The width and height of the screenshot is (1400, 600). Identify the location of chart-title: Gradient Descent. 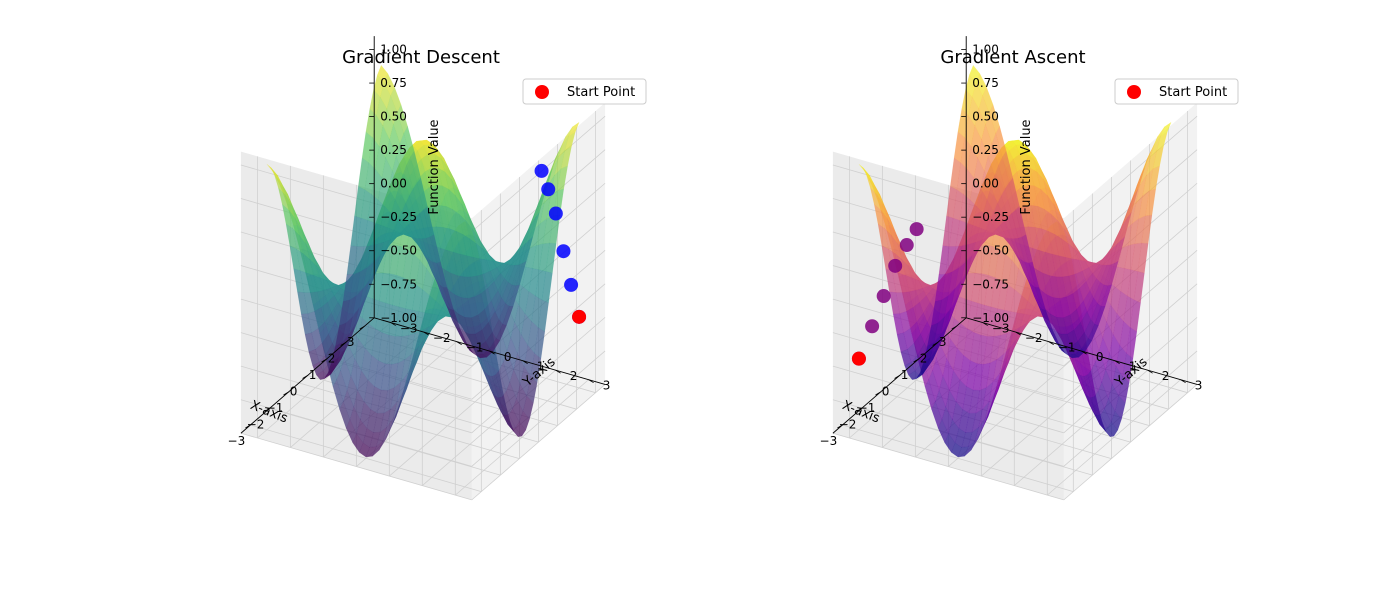
(421, 57).